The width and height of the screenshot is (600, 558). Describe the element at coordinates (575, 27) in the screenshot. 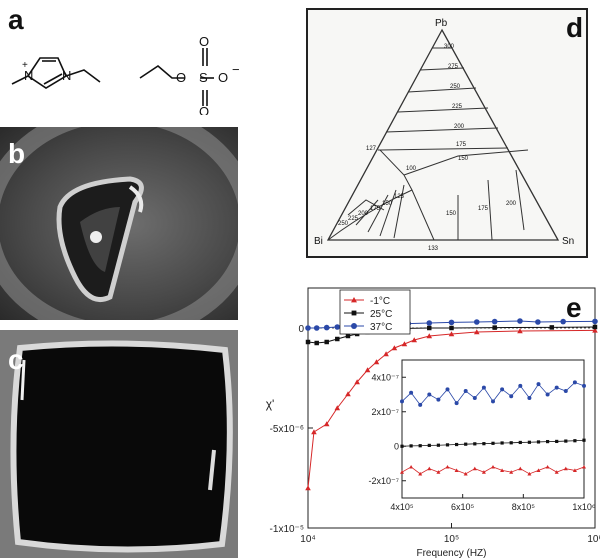

I see `panel-label-d: d` at that location.